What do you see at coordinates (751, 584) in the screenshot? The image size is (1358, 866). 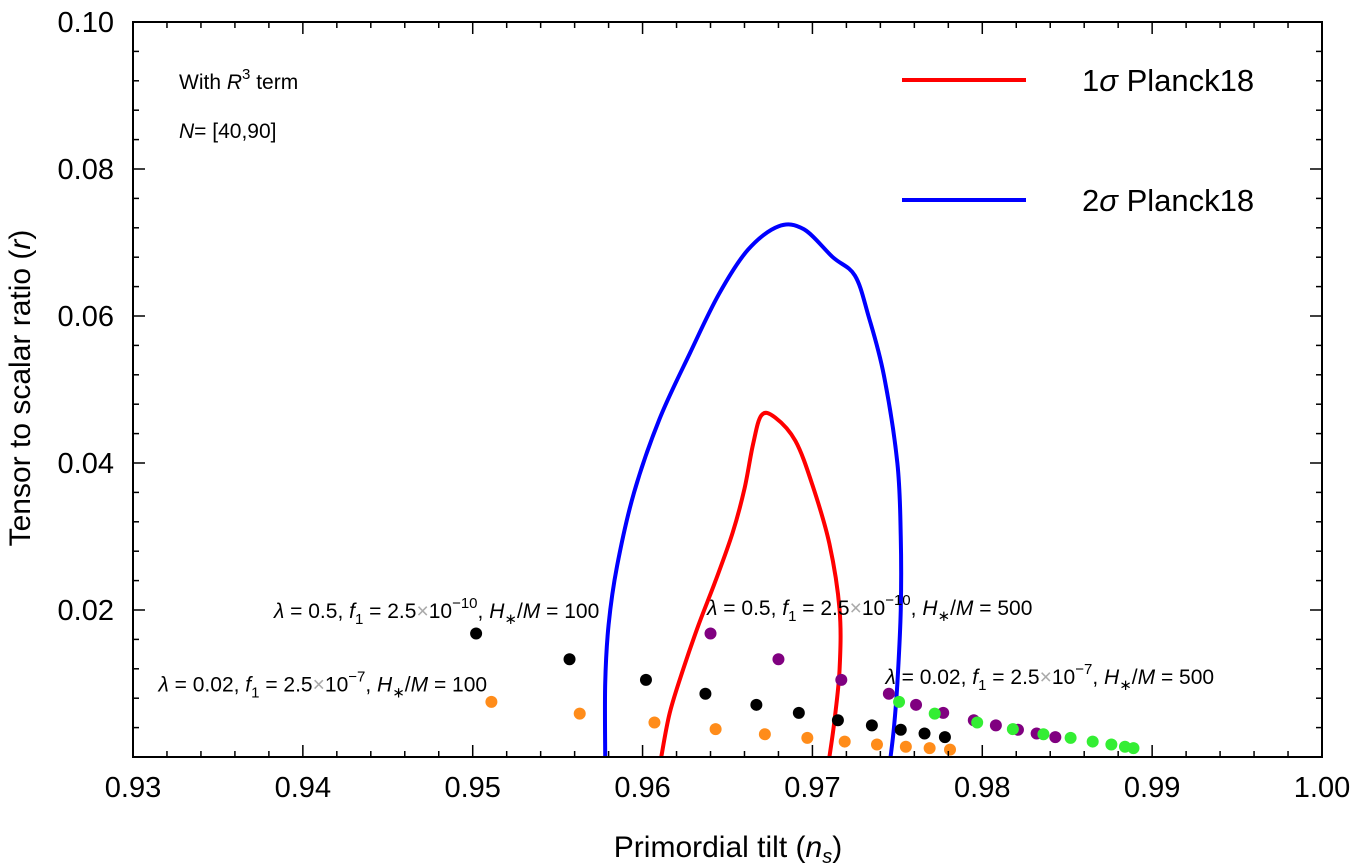 I see `contour-1sigma` at bounding box center [751, 584].